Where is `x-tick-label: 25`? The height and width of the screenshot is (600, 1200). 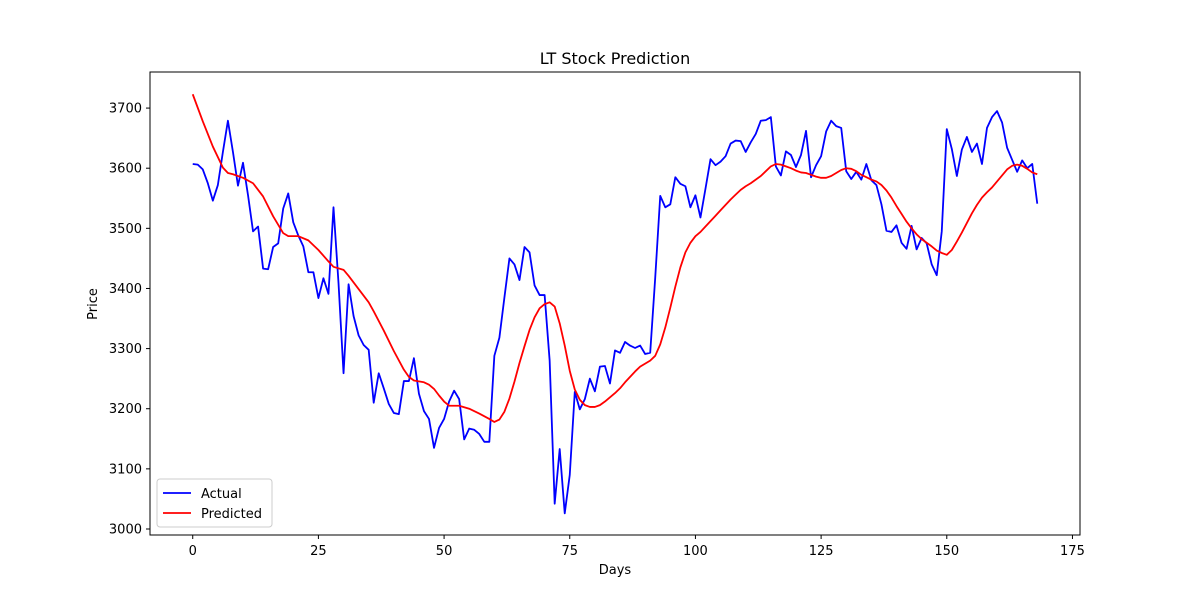 x-tick-label: 25 is located at coordinates (318, 551).